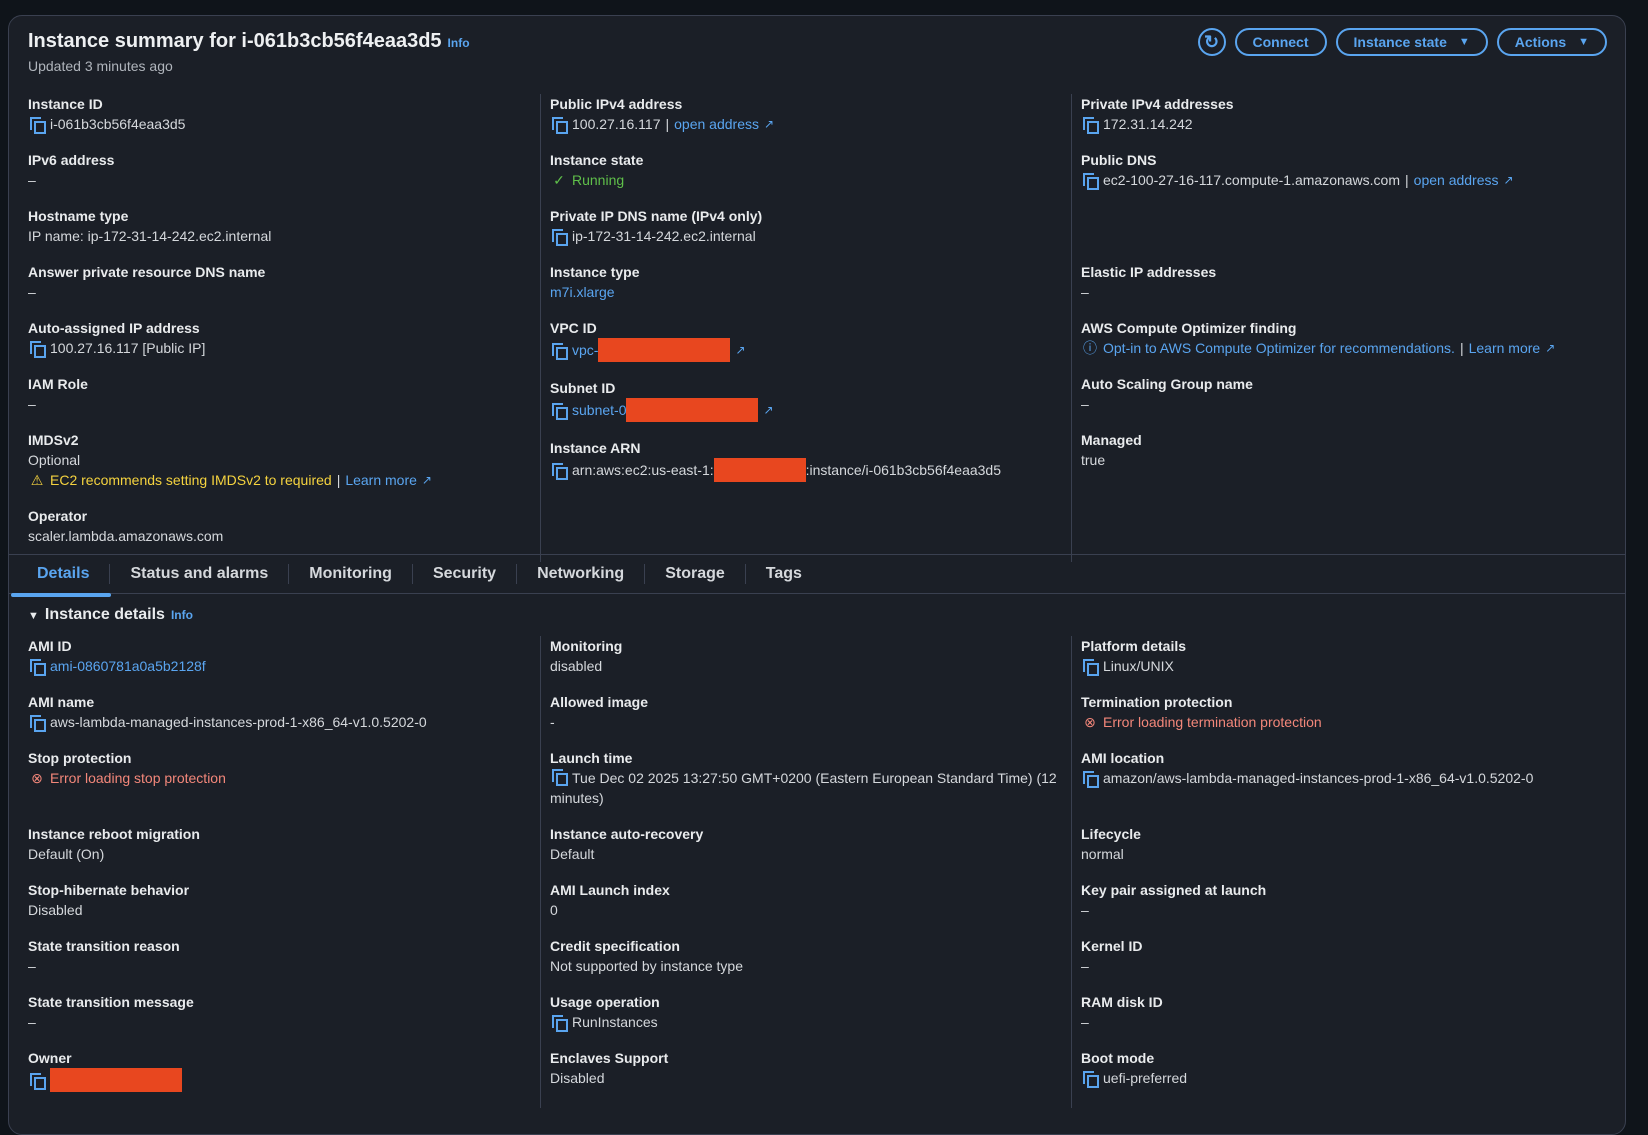 The image size is (1648, 1135). I want to click on field-value: vpc- ↗, so click(810, 350).